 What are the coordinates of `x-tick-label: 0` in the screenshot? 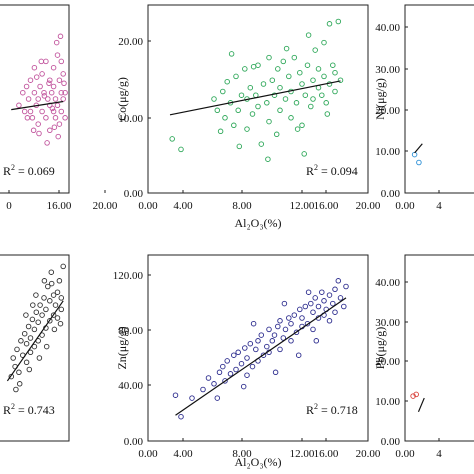 It's located at (9, 206).